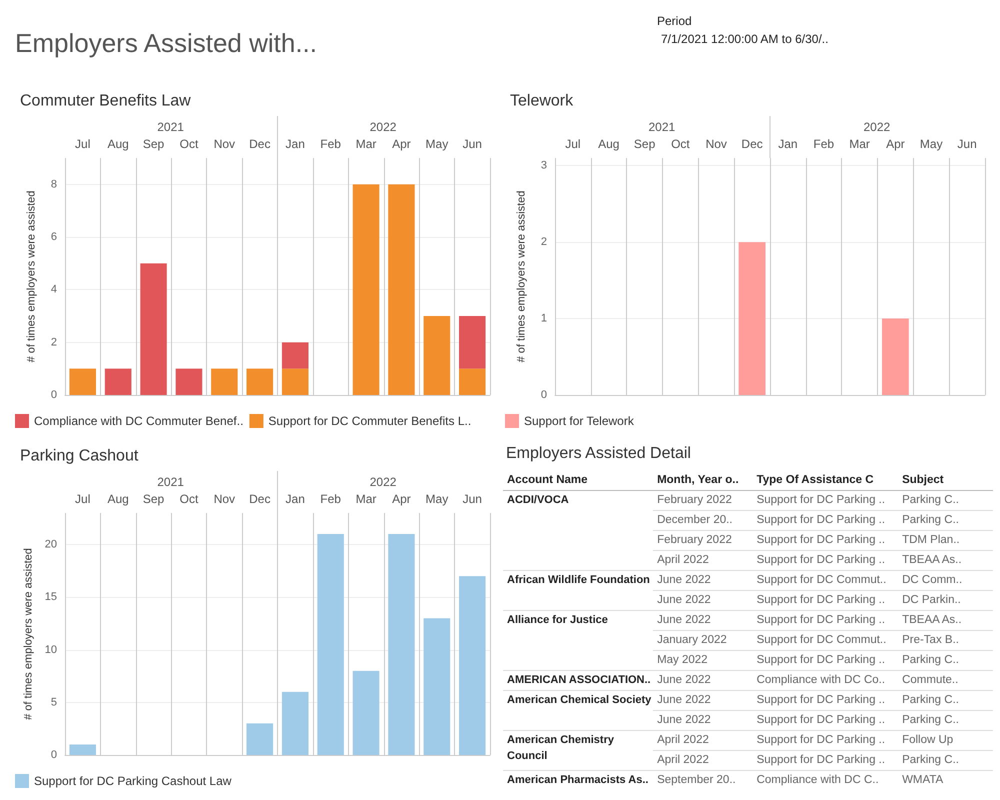  I want to click on y-tick-label: 3, so click(543, 166).